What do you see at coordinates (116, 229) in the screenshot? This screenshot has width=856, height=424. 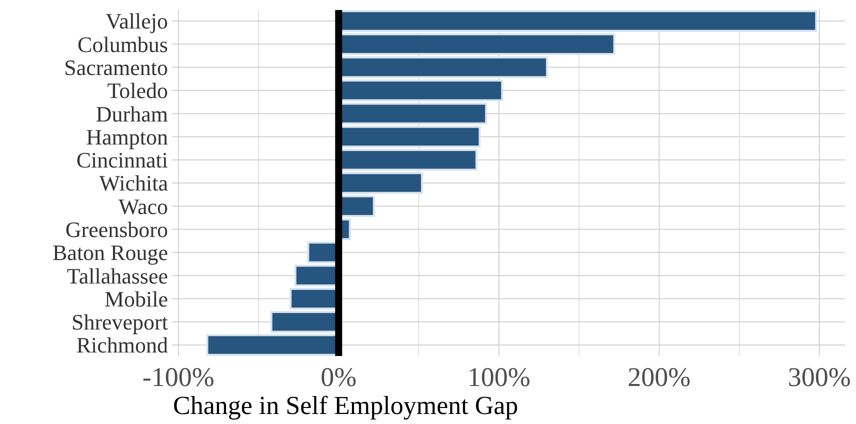 I see `y-tick-label: Greensboro` at bounding box center [116, 229].